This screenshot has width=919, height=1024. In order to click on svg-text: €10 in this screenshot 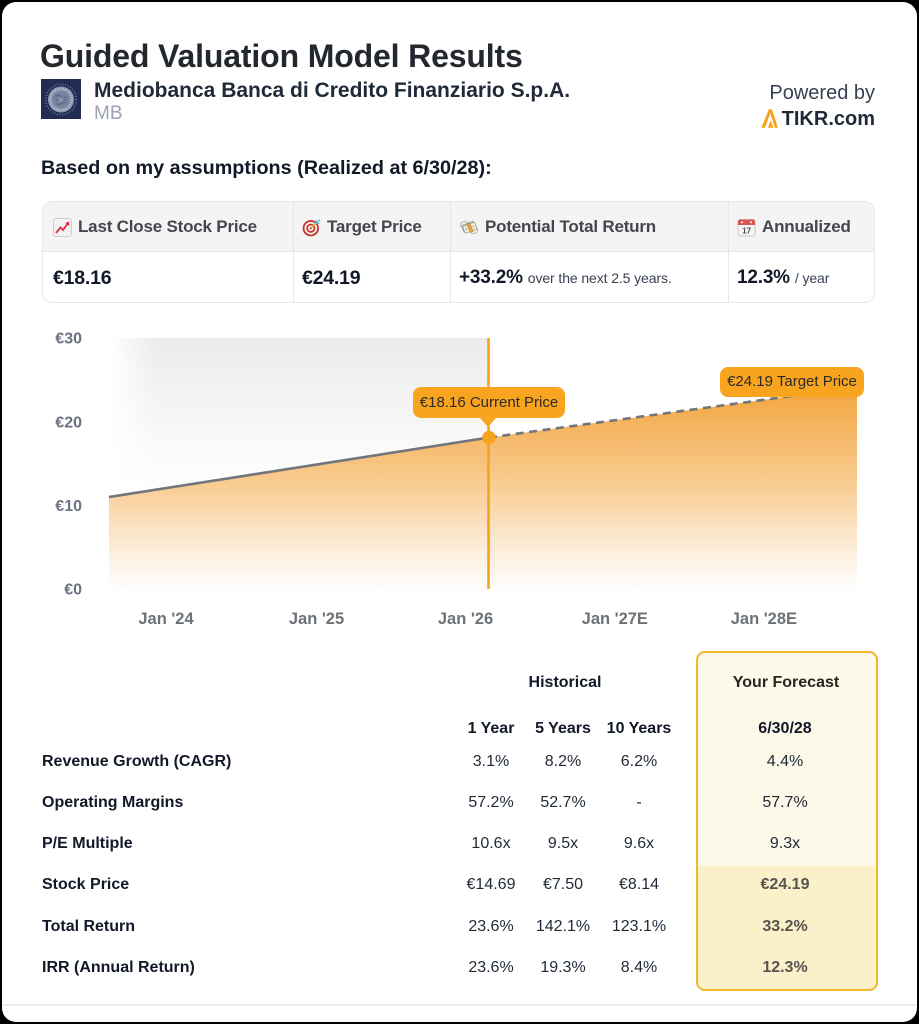, I will do `click(68, 506)`.